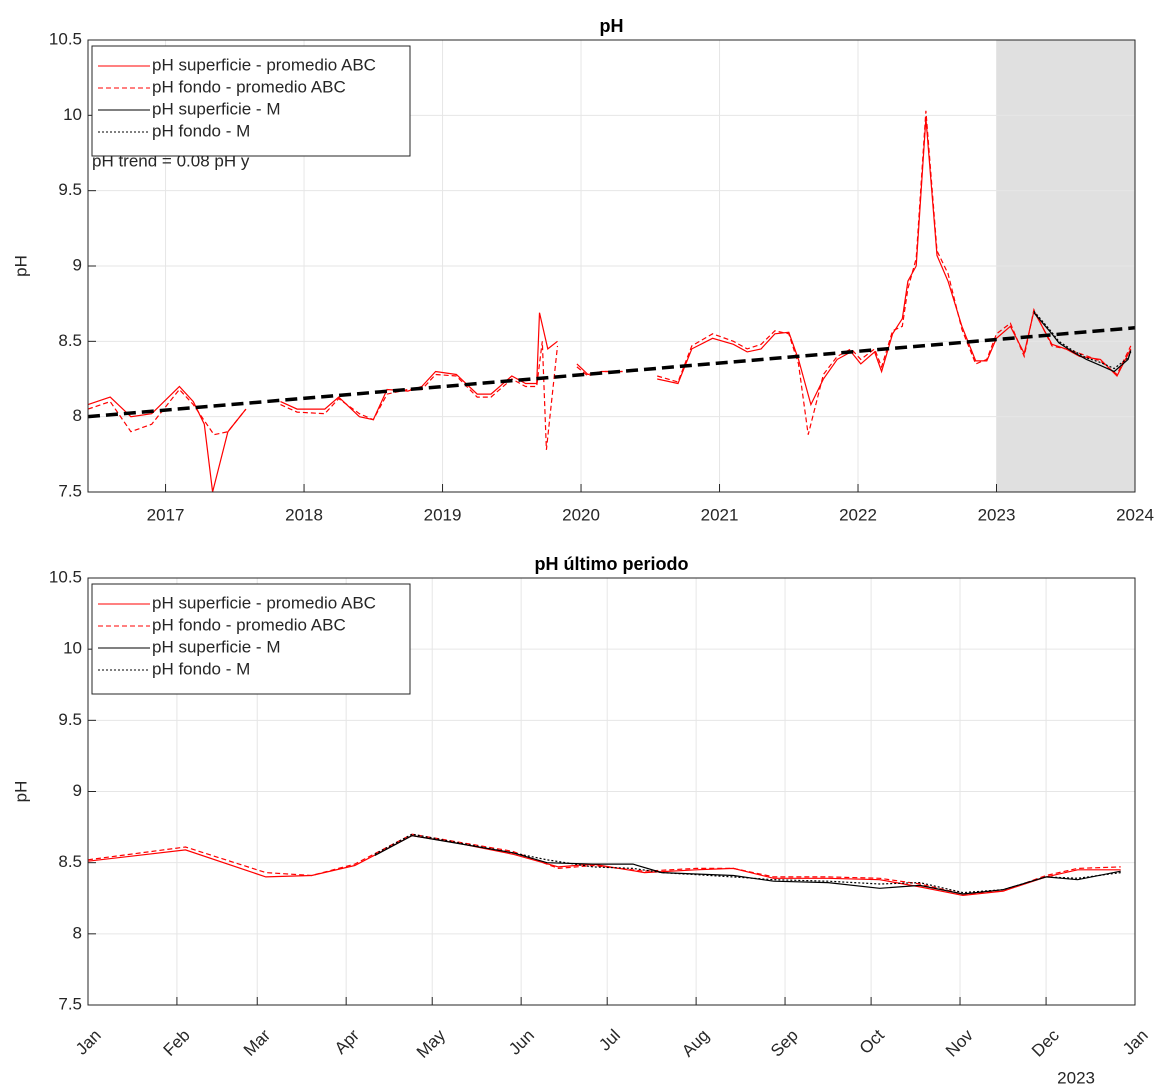 The height and width of the screenshot is (1088, 1160). What do you see at coordinates (959, 1042) in the screenshot?
I see `x-tick-label: Nov` at bounding box center [959, 1042].